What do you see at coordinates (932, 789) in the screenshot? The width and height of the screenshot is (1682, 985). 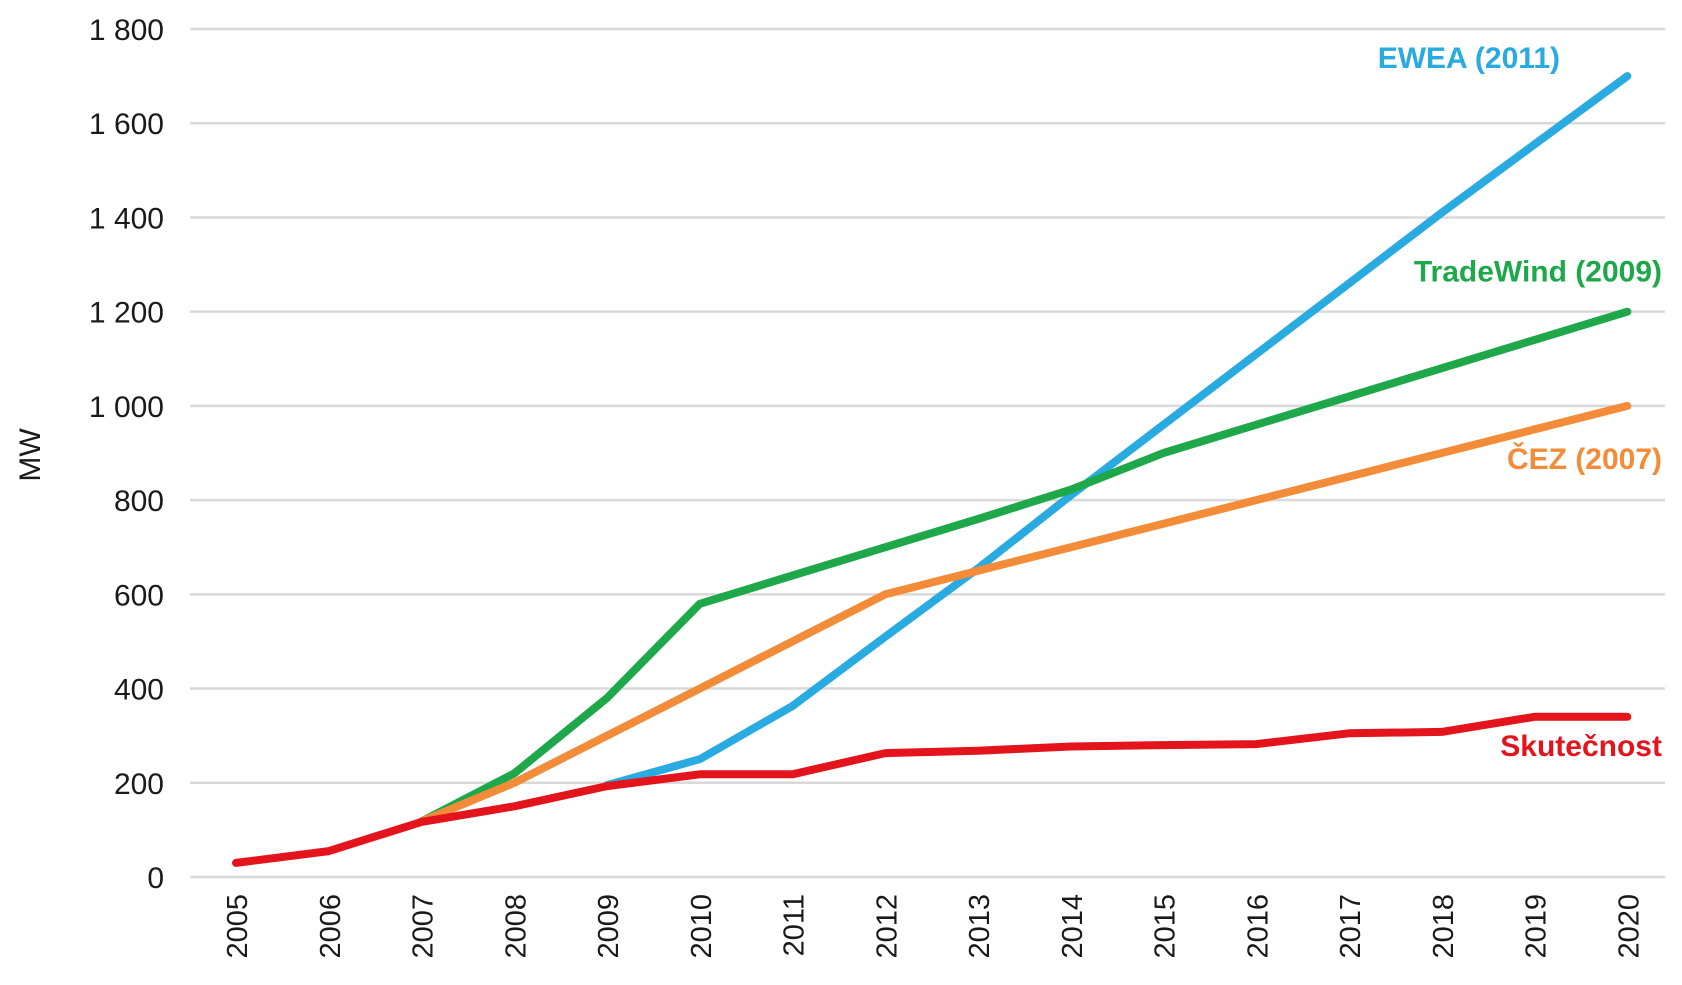 I see `series-line` at bounding box center [932, 789].